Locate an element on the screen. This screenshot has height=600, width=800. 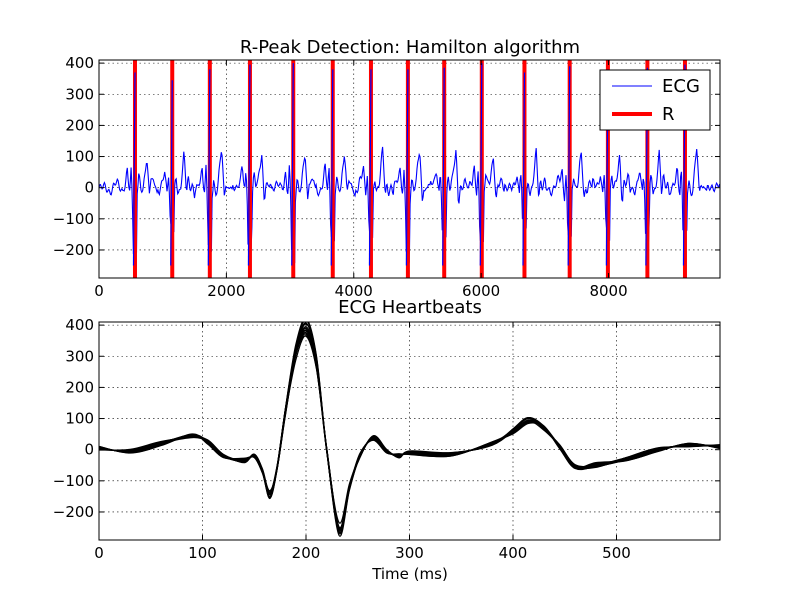
rpeak-title: R-Peak Detection: Hamilton algorithm is located at coordinates (410, 47).